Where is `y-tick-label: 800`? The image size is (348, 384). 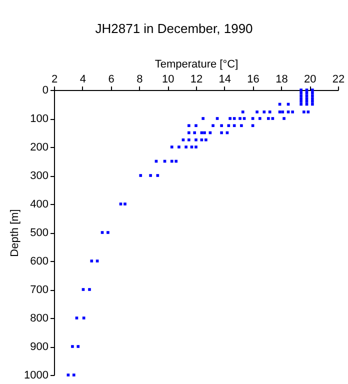
y-tick-label: 800 is located at coordinates (39, 318).